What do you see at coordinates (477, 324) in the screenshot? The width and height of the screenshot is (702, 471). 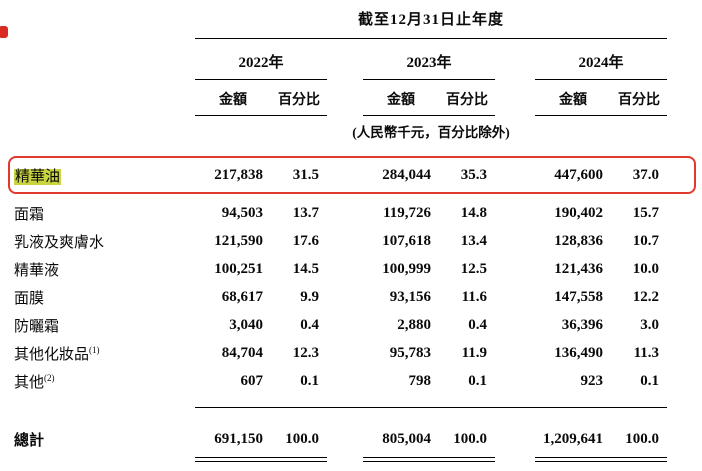 I see `cell-2023-percent: 0.4` at bounding box center [477, 324].